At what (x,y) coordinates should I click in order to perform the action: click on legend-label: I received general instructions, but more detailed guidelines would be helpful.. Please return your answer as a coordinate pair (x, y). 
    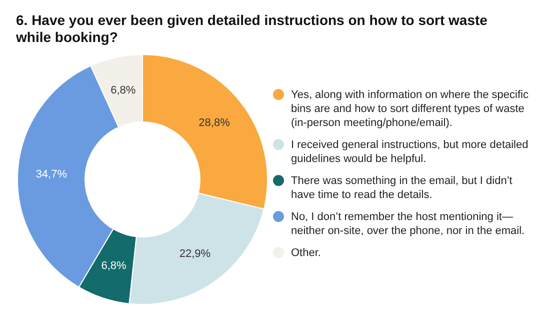
    Looking at the image, I should click on (410, 152).